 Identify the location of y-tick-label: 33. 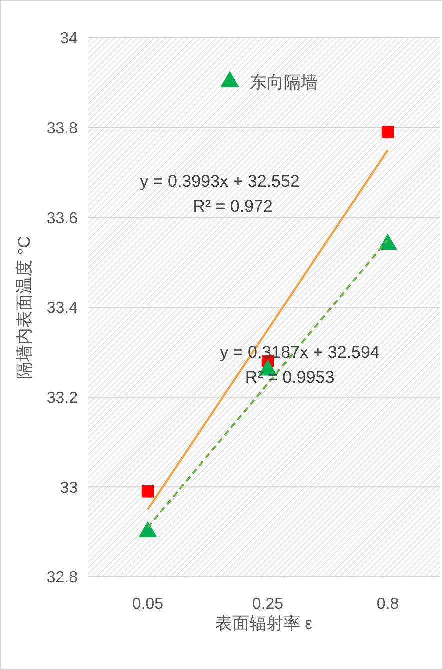
(69, 488).